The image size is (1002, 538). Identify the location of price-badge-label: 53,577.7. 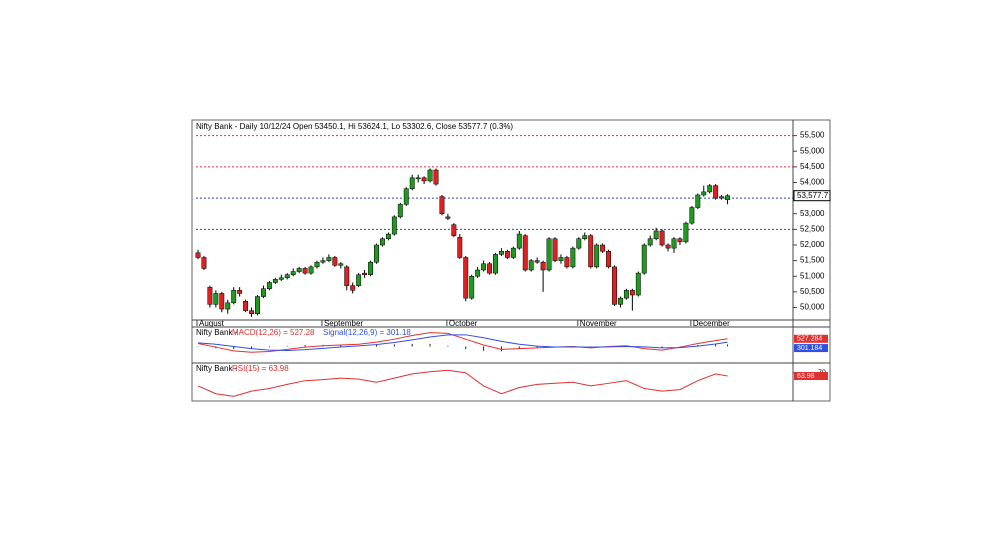
(813, 195).